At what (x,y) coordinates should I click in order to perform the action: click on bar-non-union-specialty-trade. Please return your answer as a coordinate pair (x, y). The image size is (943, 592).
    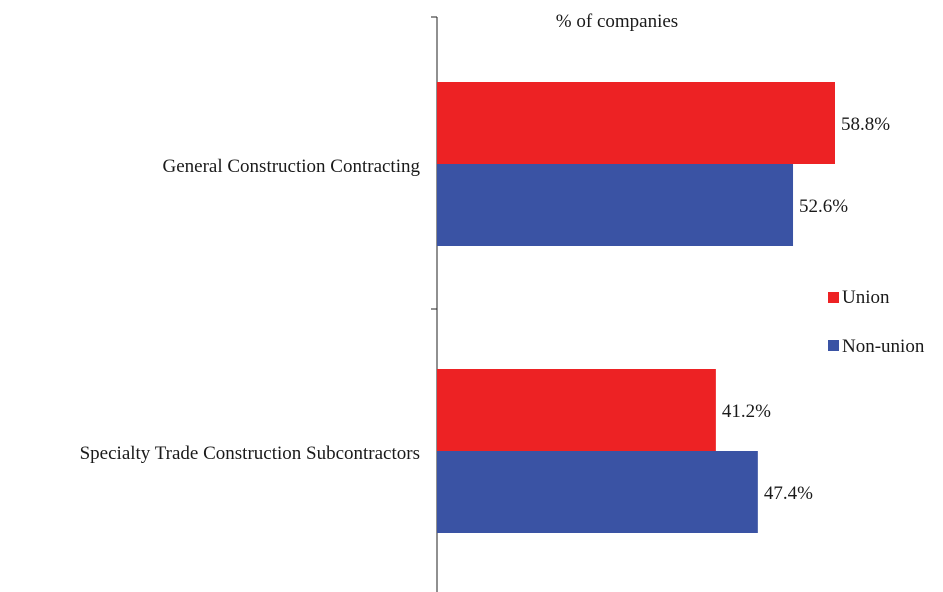
    Looking at the image, I should click on (597, 492).